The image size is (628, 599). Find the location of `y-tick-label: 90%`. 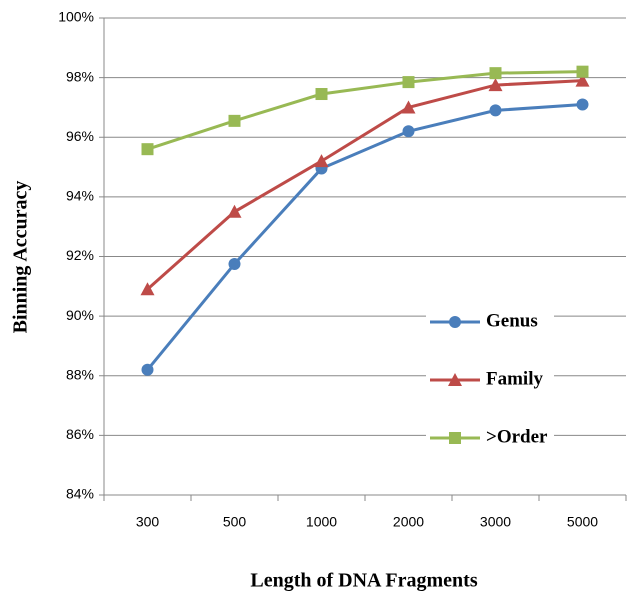

y-tick-label: 90% is located at coordinates (80, 315).